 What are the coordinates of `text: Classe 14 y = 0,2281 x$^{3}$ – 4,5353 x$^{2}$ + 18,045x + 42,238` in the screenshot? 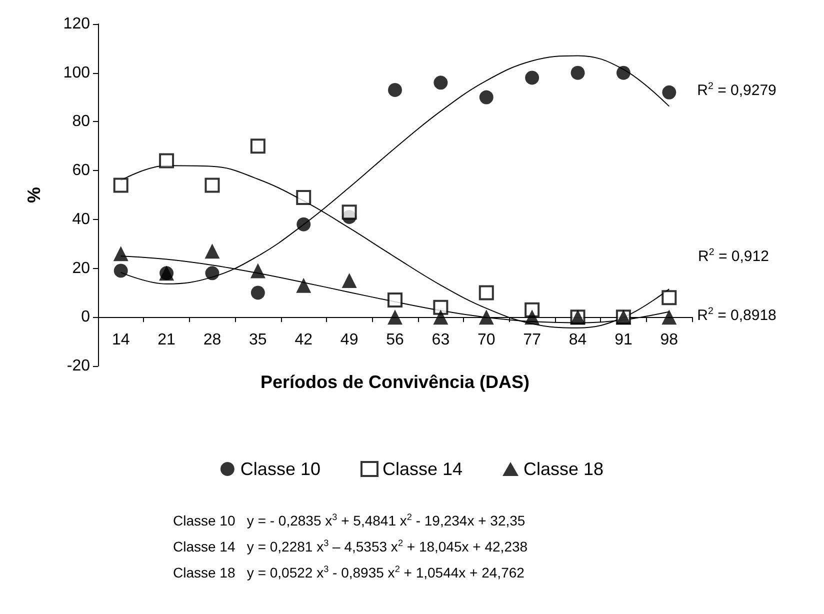 It's located at (350, 546).